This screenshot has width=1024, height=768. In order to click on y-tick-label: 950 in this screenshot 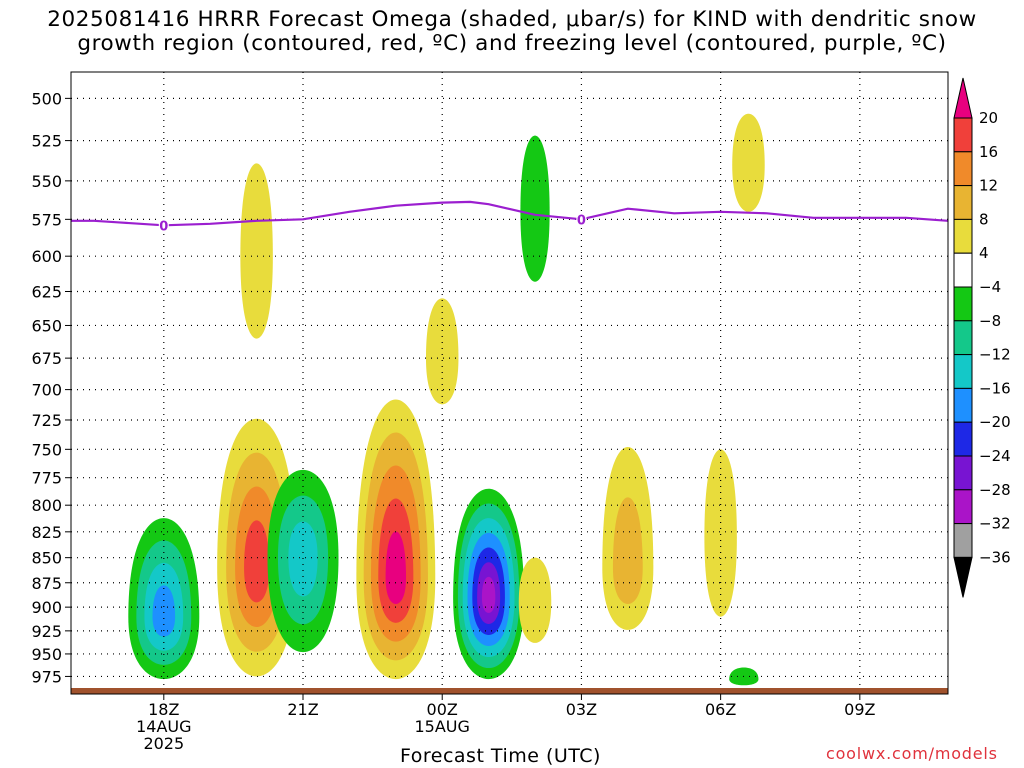, I will do `click(46, 654)`.